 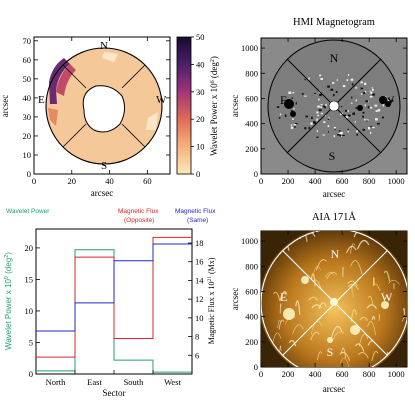 I want to click on sector-chart-left-ticks: 0 5 10 15 20, so click(x=32, y=311).